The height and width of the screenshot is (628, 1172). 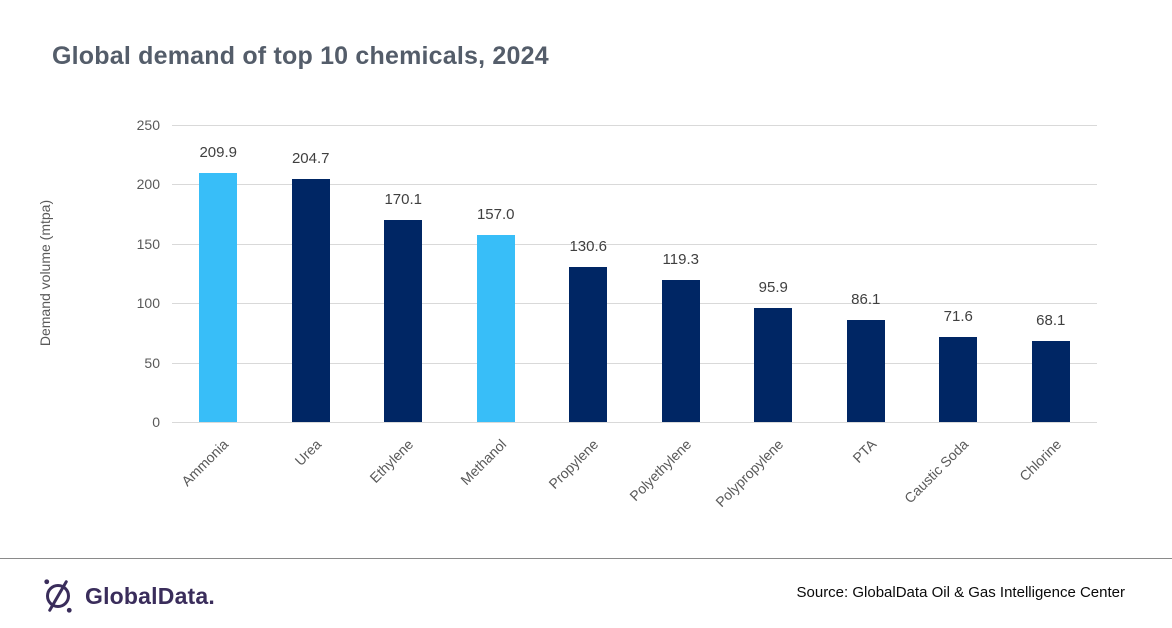 I want to click on value-label-caustic-soda: 71.6, so click(x=958, y=316).